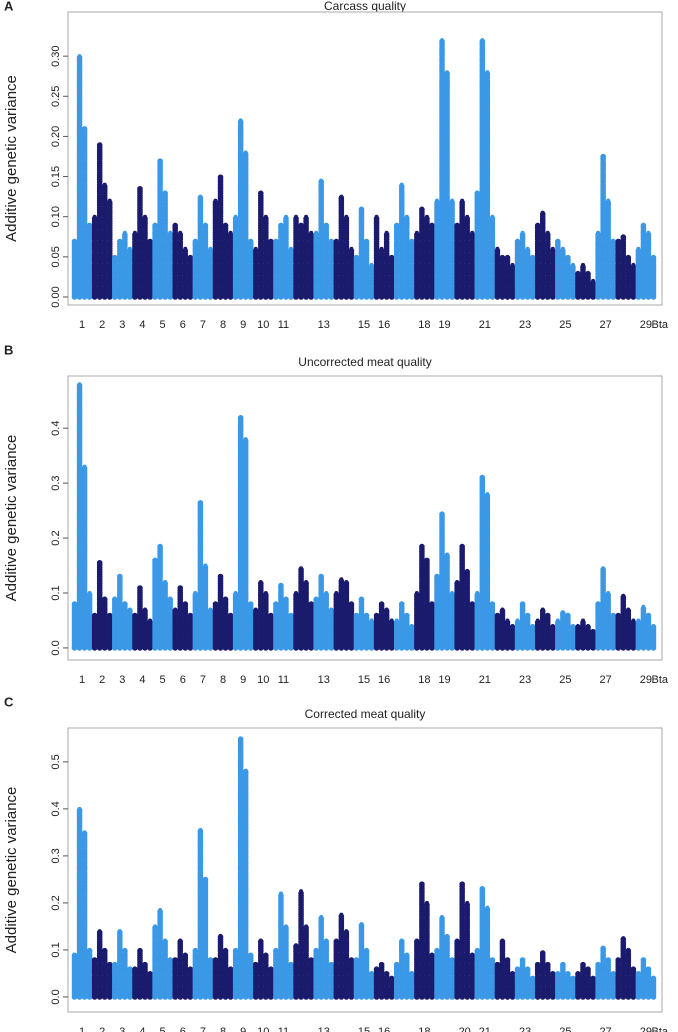 The width and height of the screenshot is (678, 1032). I want to click on panel-title: Carcass quality, so click(365, 6).